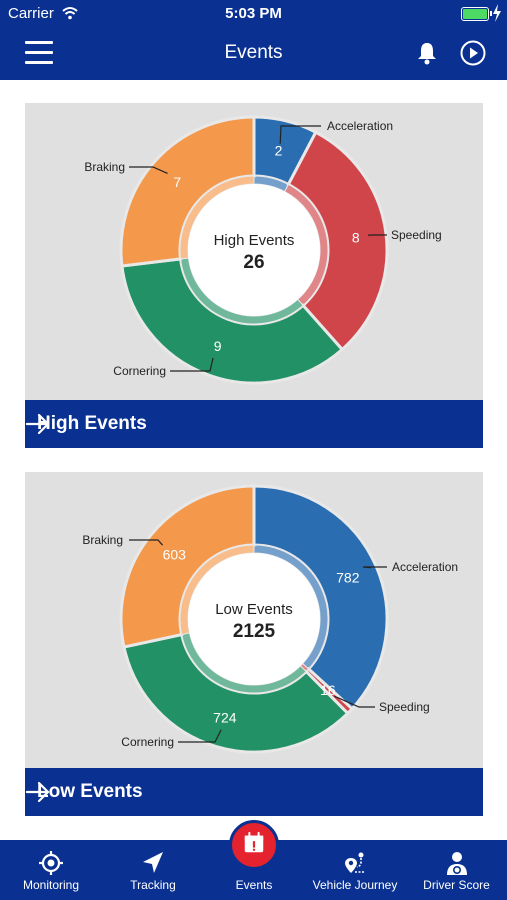 Image resolution: width=507 pixels, height=900 pixels. What do you see at coordinates (497, 13) in the screenshot?
I see `charging-icon` at bounding box center [497, 13].